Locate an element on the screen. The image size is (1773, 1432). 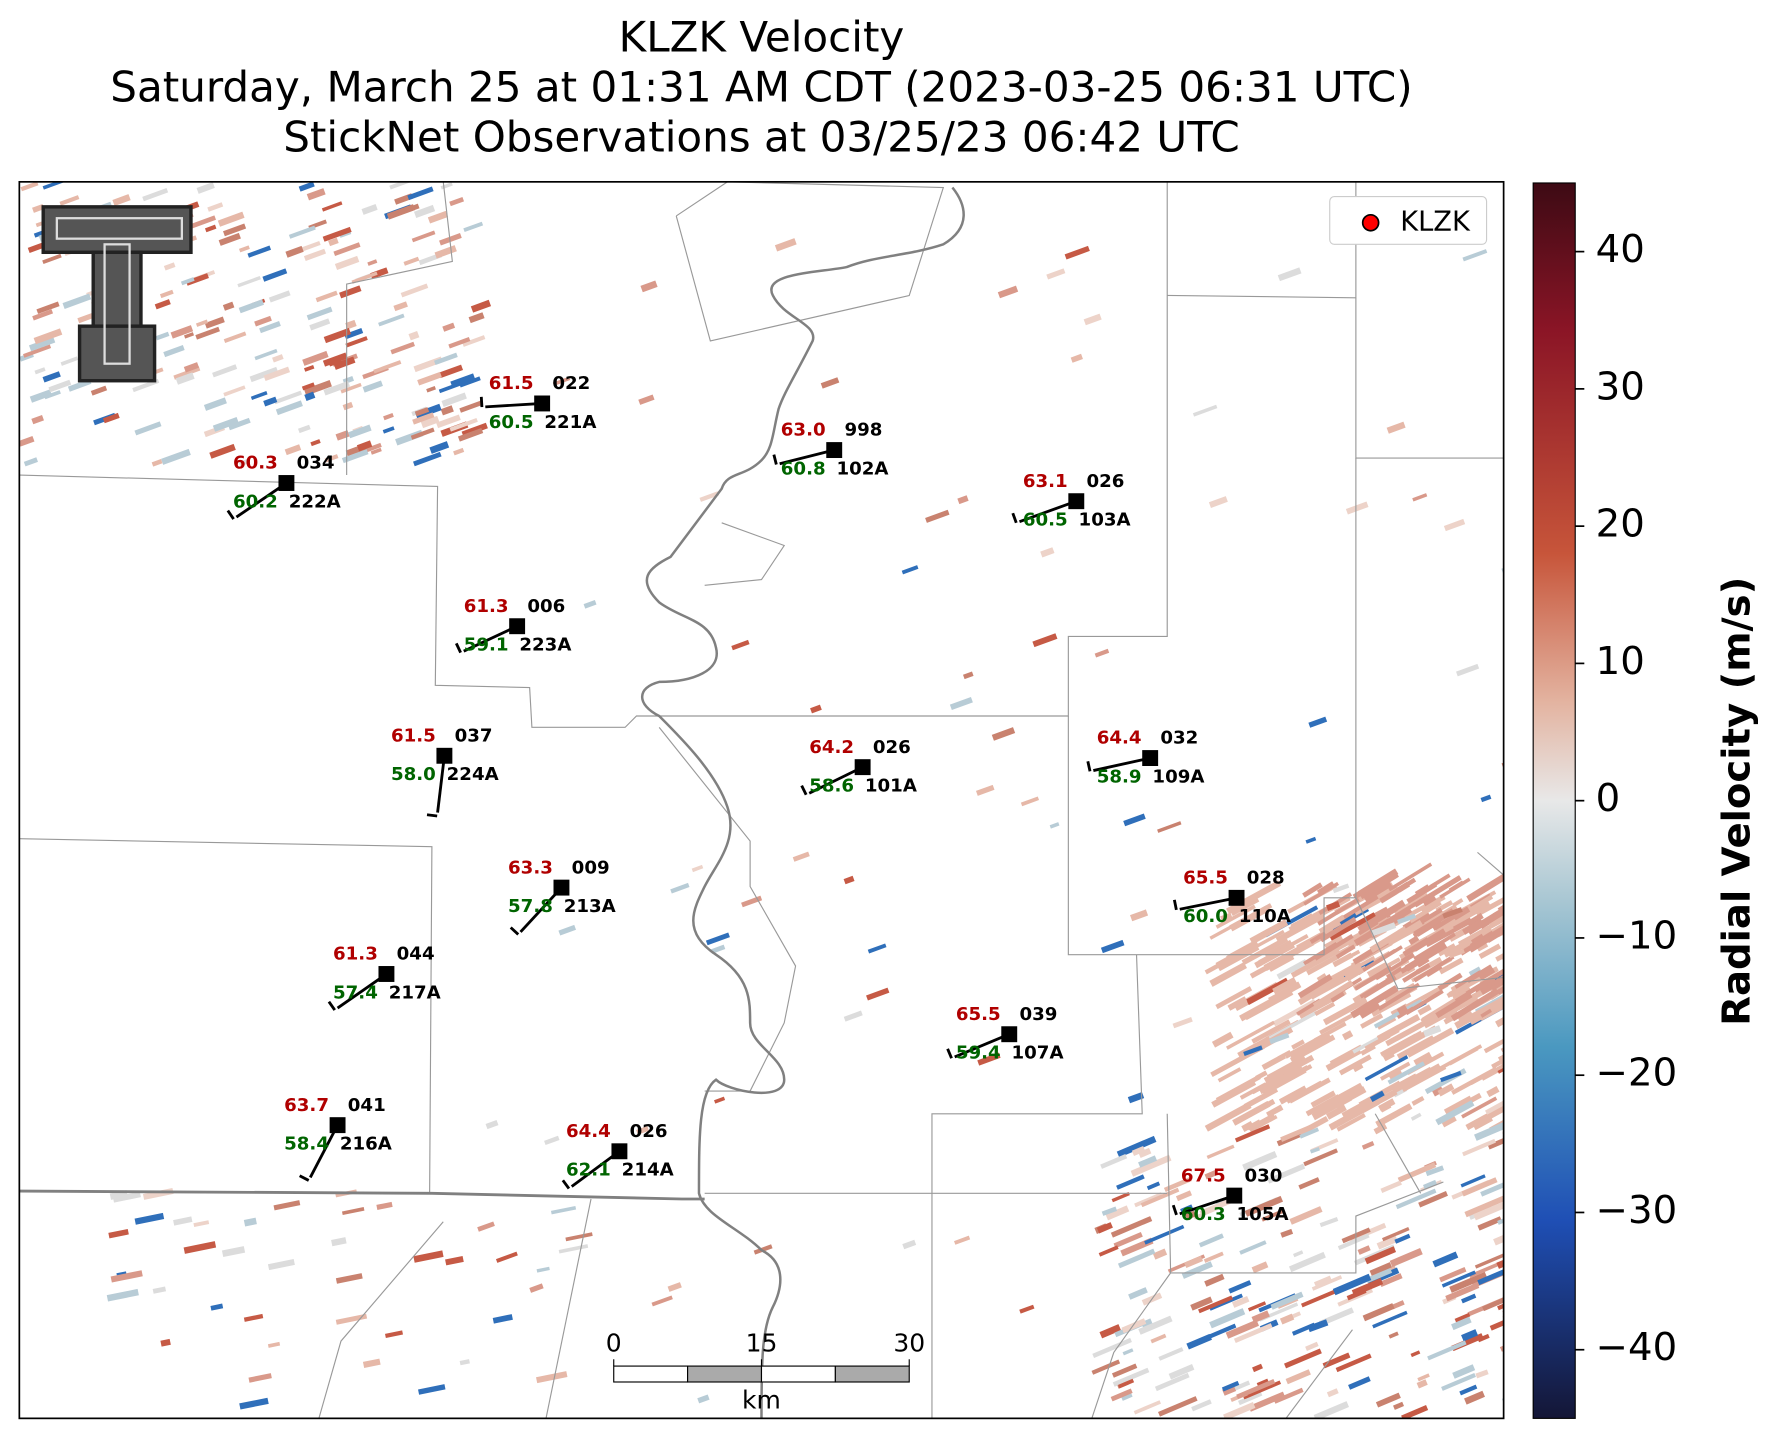
station-marker is located at coordinates (1234, 1195).